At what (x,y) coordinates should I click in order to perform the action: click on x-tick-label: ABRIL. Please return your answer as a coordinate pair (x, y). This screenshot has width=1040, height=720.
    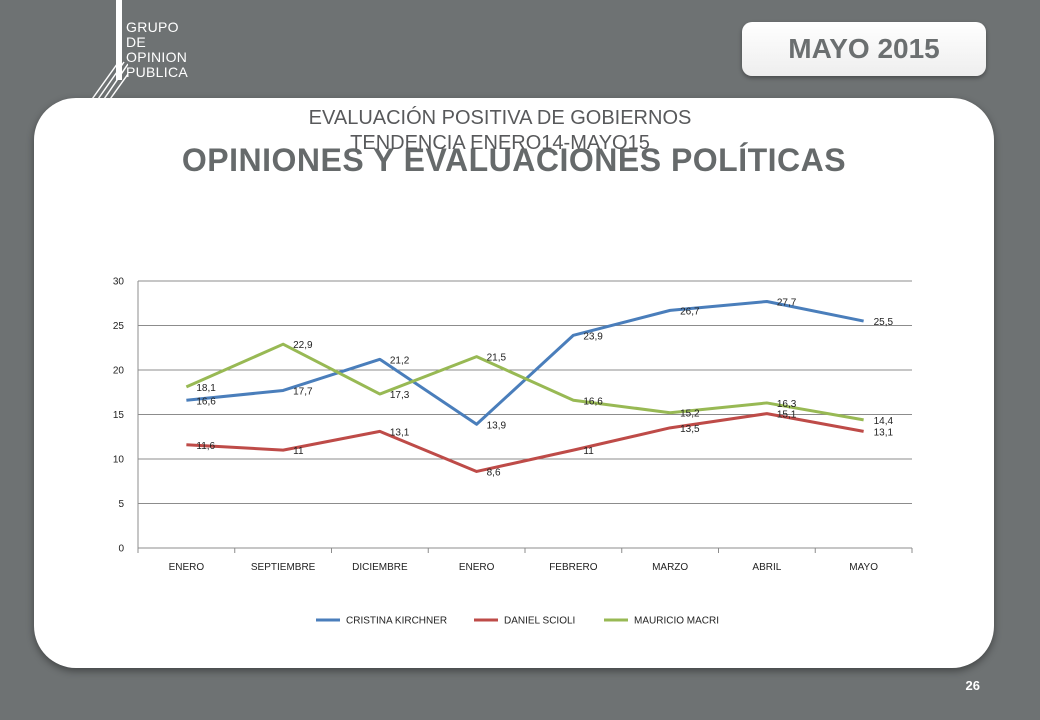
    Looking at the image, I should click on (766, 567).